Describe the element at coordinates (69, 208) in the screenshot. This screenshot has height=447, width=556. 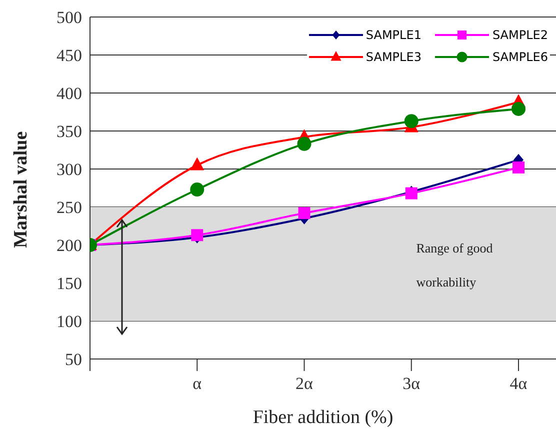
I see `y-tick-label: 250` at that location.